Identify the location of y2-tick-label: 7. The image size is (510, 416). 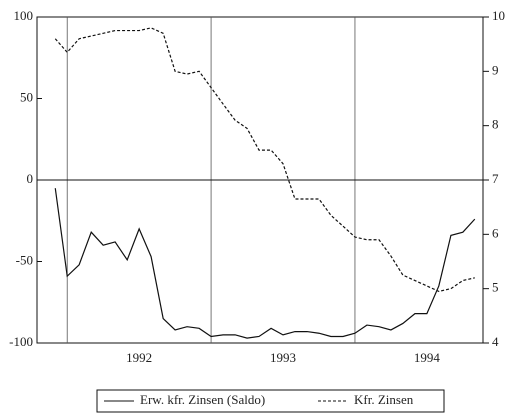
(495, 178).